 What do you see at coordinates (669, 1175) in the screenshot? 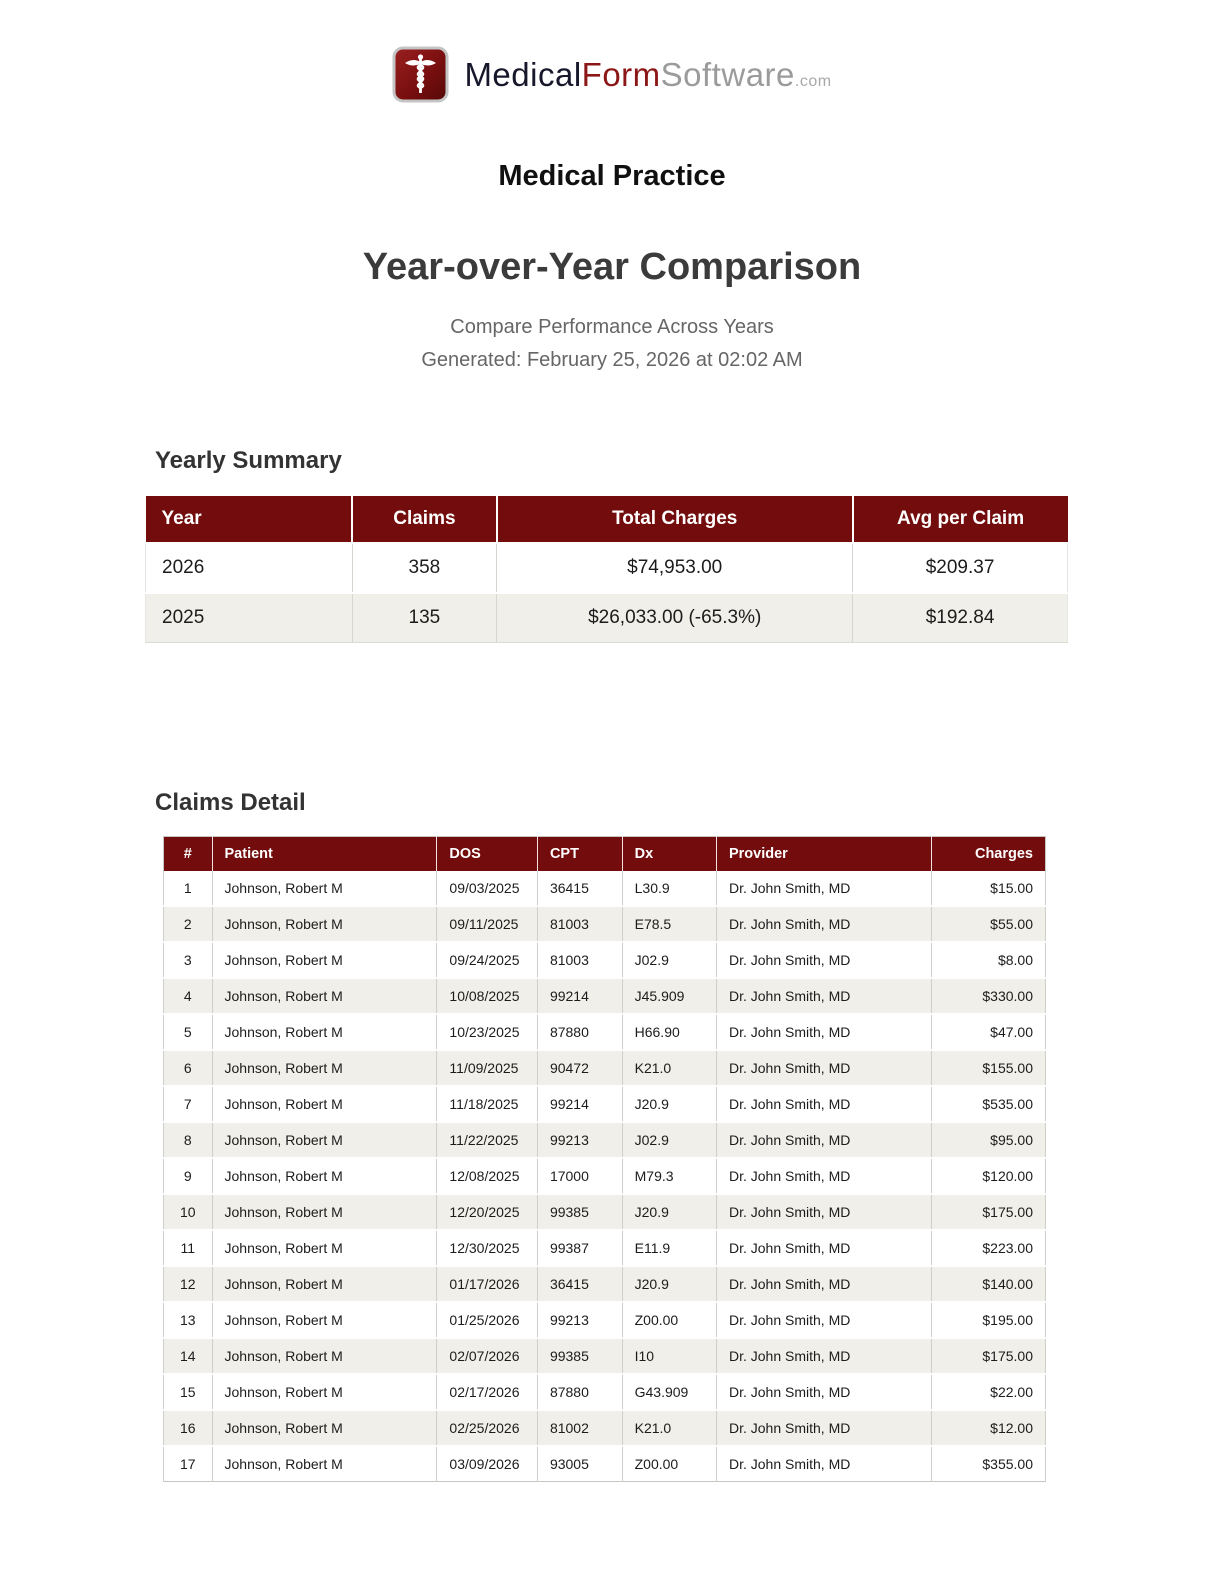
I see `table-cell: M79.3` at bounding box center [669, 1175].